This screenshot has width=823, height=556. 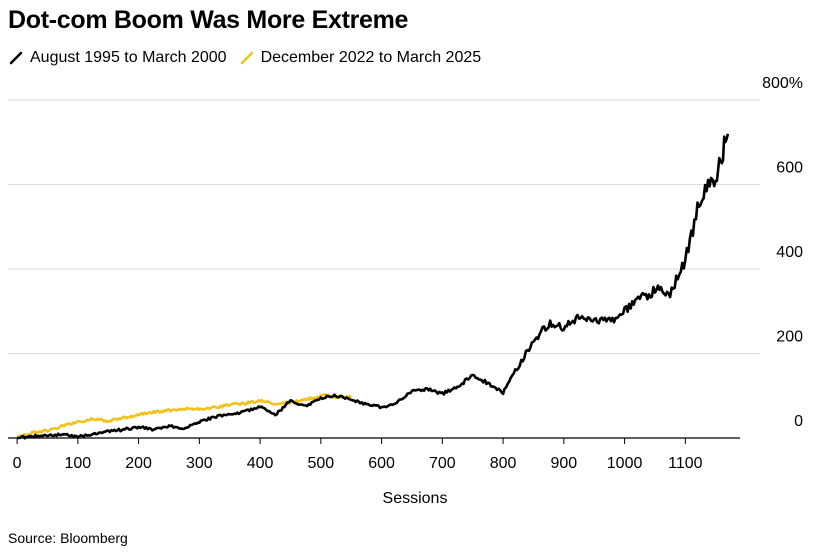 I want to click on x-tick-label-200: 200, so click(x=138, y=463).